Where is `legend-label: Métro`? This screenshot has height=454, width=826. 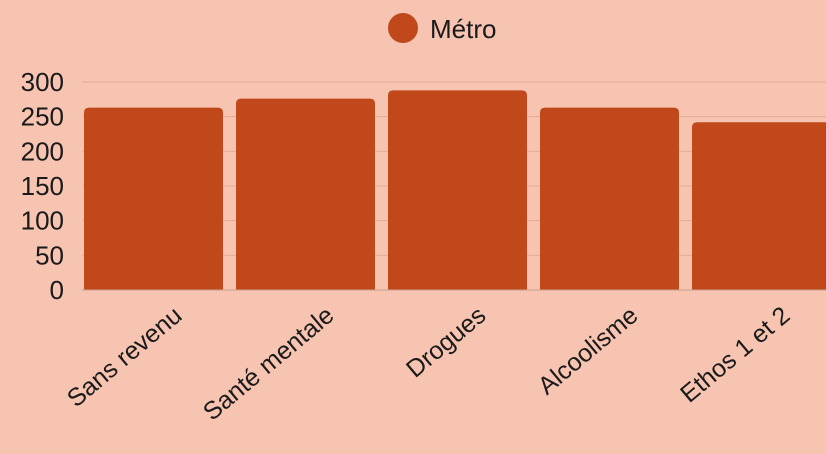
legend-label: Métro is located at coordinates (463, 29).